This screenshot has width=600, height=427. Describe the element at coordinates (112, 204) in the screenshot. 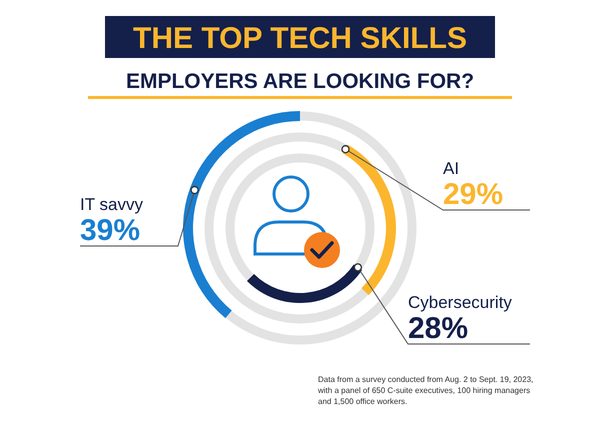

I see `category-label: IT savvy` at that location.